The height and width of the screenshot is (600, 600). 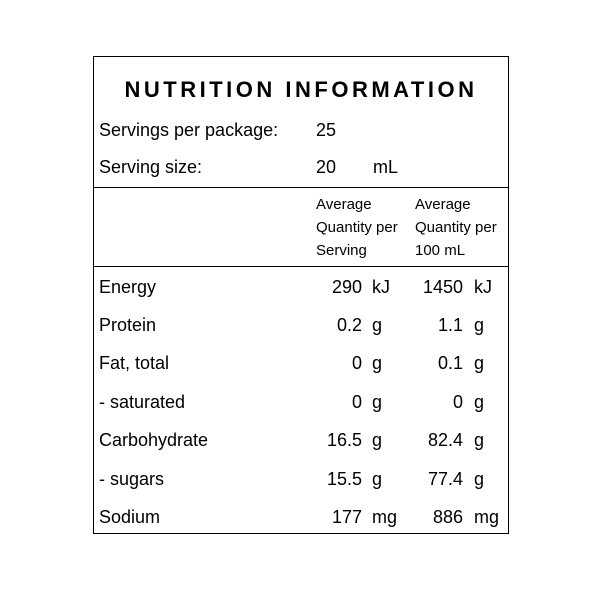 I want to click on per-100ml-unit: kJ, so click(x=483, y=287).